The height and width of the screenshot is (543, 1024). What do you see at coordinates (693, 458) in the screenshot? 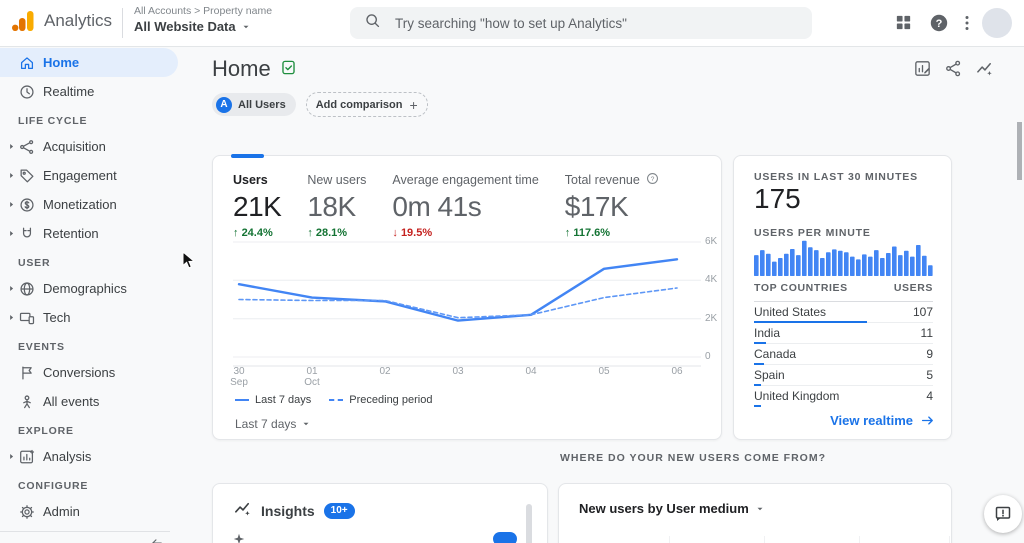
I see `section-label-new-users: WHERE DO YOUR NEW USERS COME FROM?` at bounding box center [693, 458].